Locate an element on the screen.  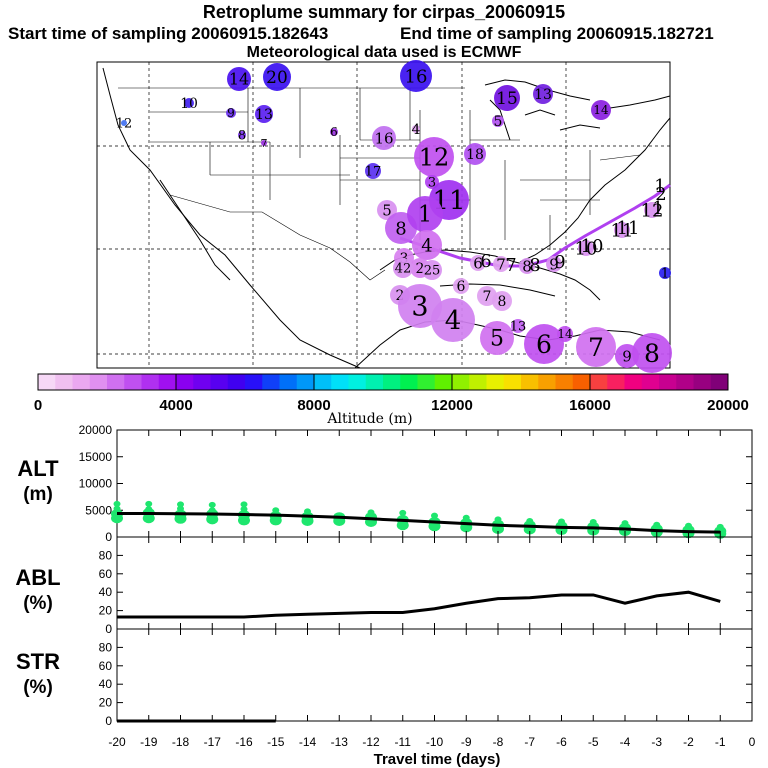
y-tick-label: 40 is located at coordinates (106, 684).